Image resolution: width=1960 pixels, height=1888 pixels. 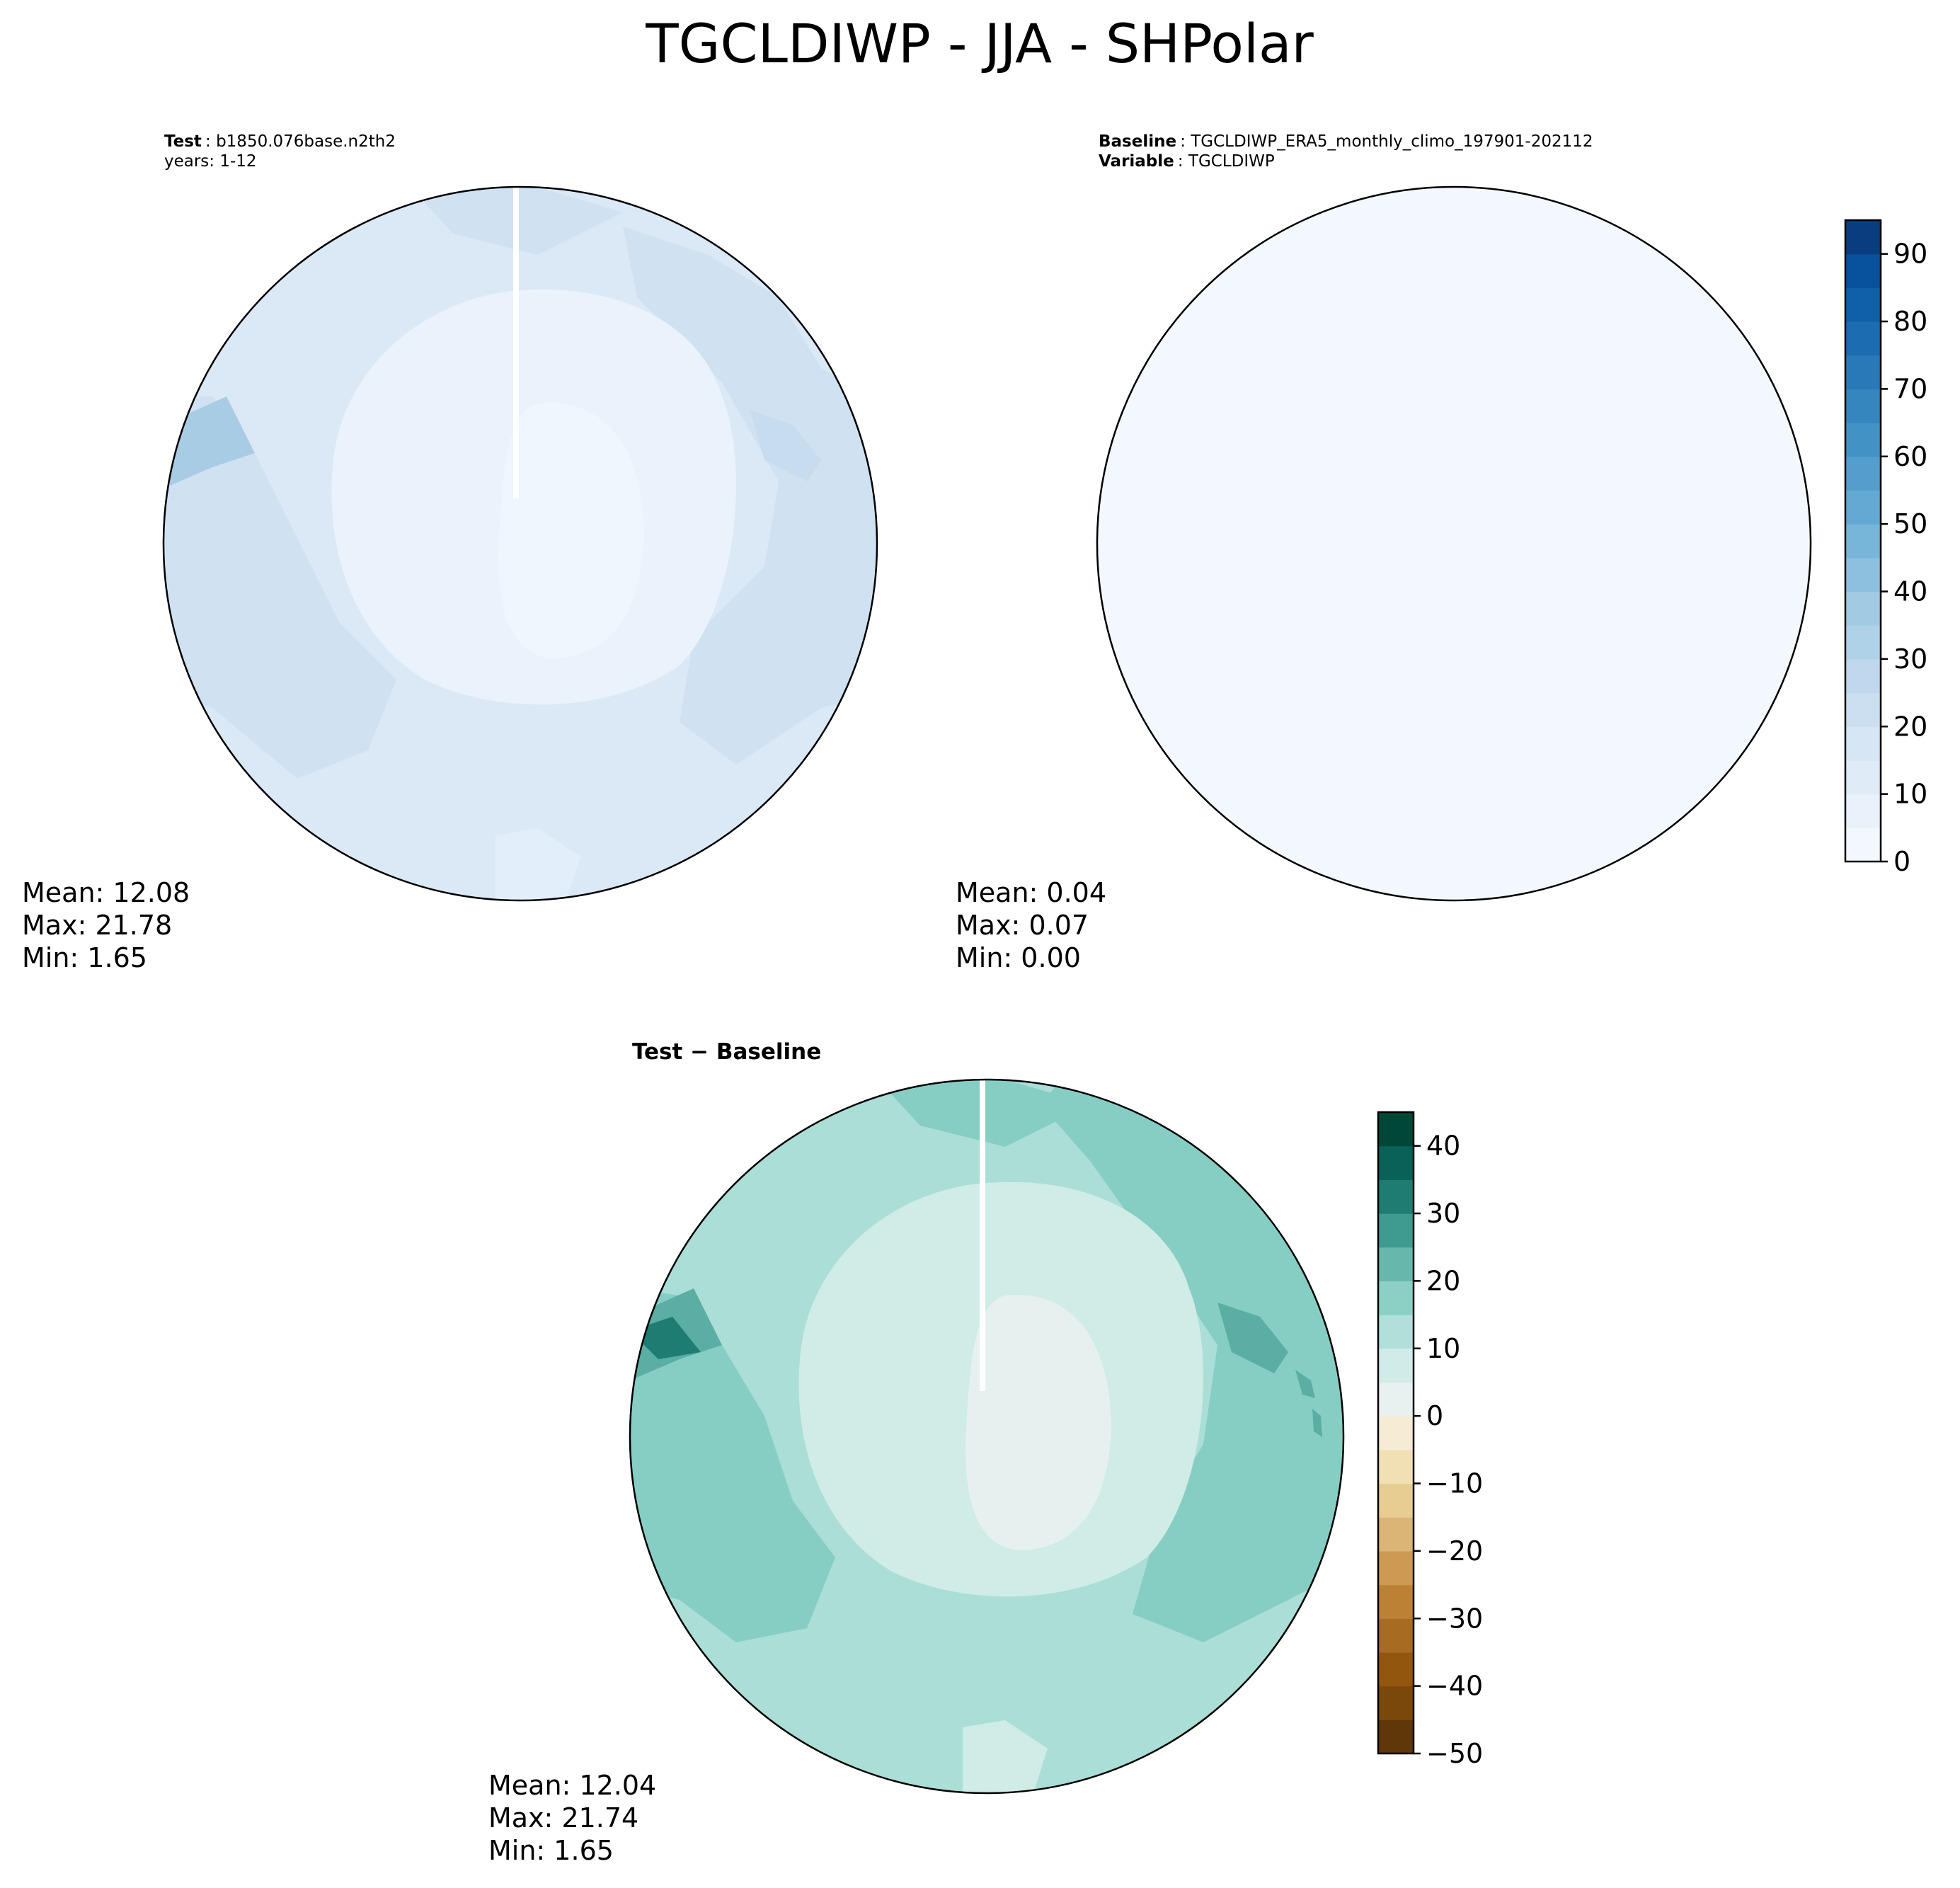 I want to click on baseline-colorbar-frame, so click(x=1863, y=541).